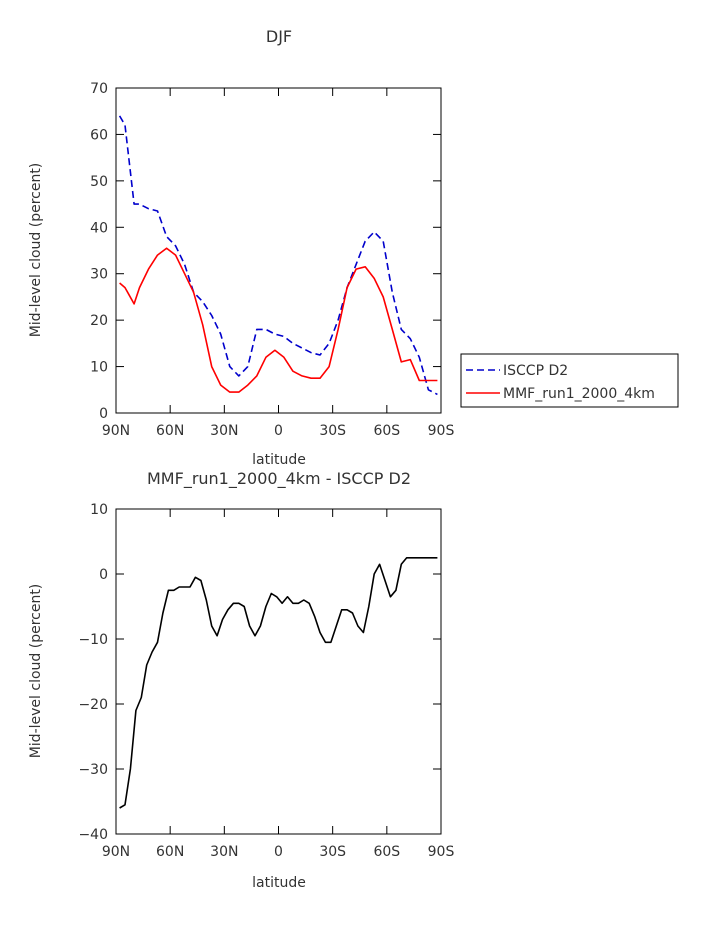 The image size is (723, 935). Describe the element at coordinates (279, 36) in the screenshot. I see `chart-title: DJF` at that location.